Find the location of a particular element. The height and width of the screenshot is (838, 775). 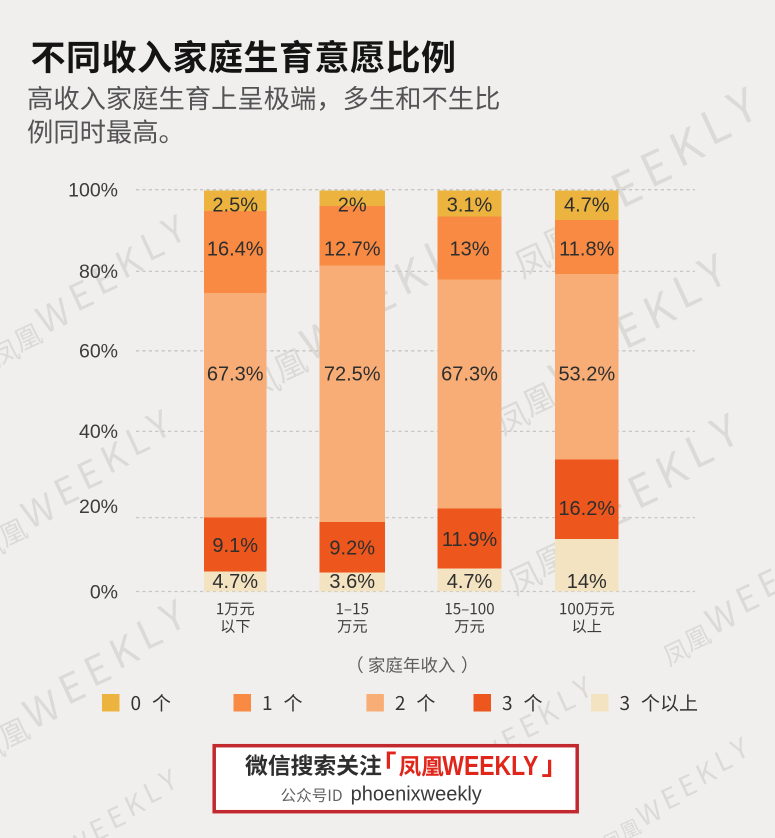

svg-text: 3.6% is located at coordinates (352, 582).